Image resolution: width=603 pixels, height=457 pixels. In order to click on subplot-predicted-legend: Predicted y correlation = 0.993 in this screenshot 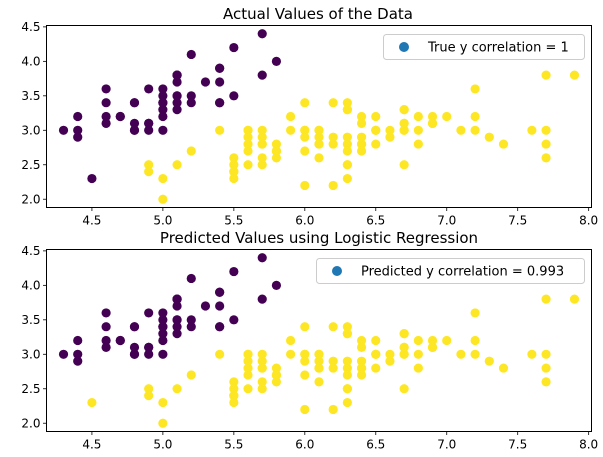, I will do `click(450, 271)`.